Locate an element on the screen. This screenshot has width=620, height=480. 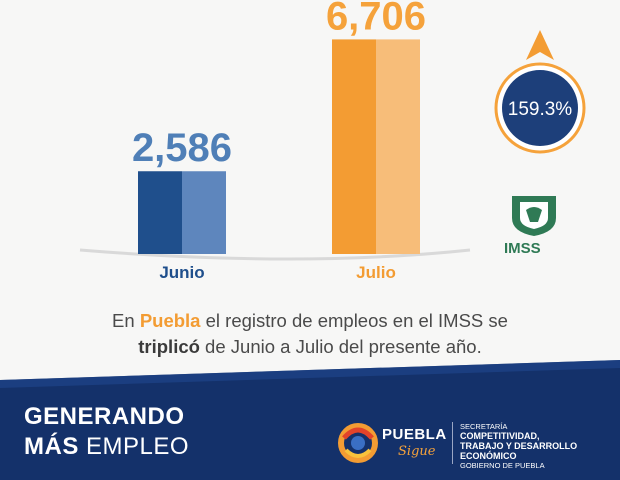
growth-percentage: 159.3% is located at coordinates (540, 109).